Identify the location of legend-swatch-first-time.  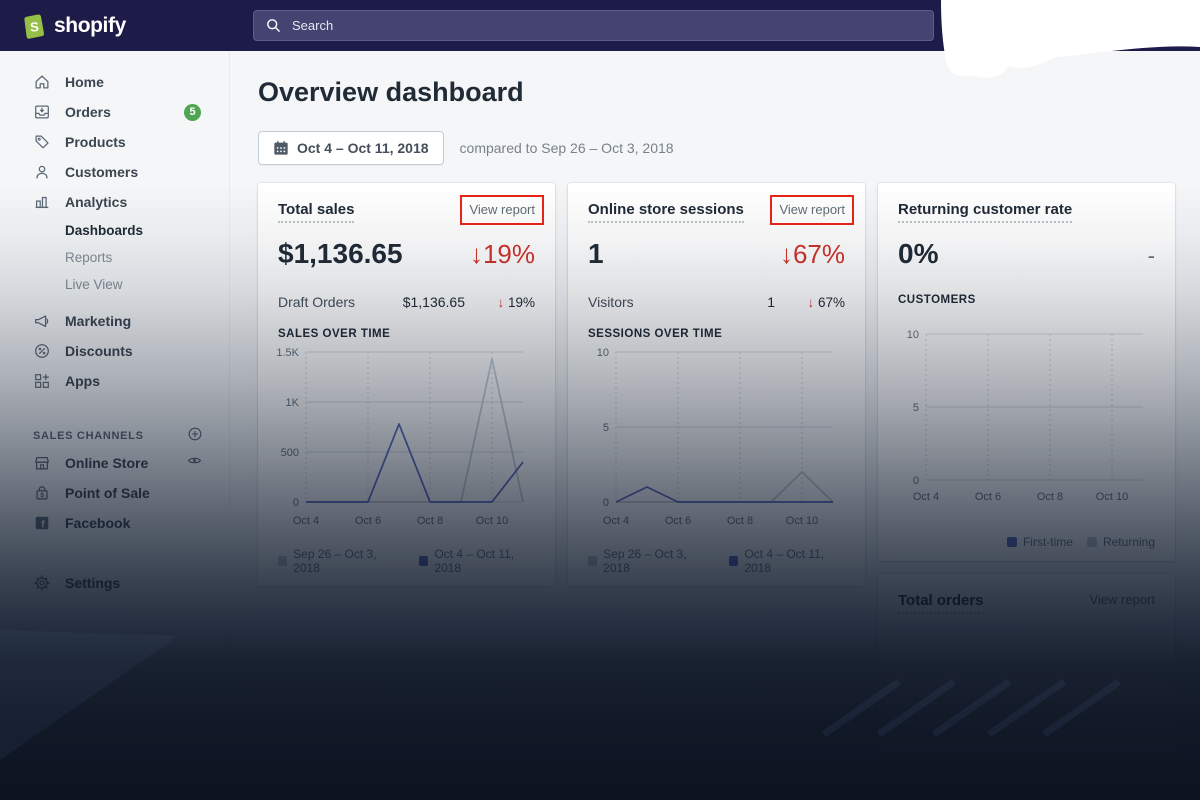
(1011, 542).